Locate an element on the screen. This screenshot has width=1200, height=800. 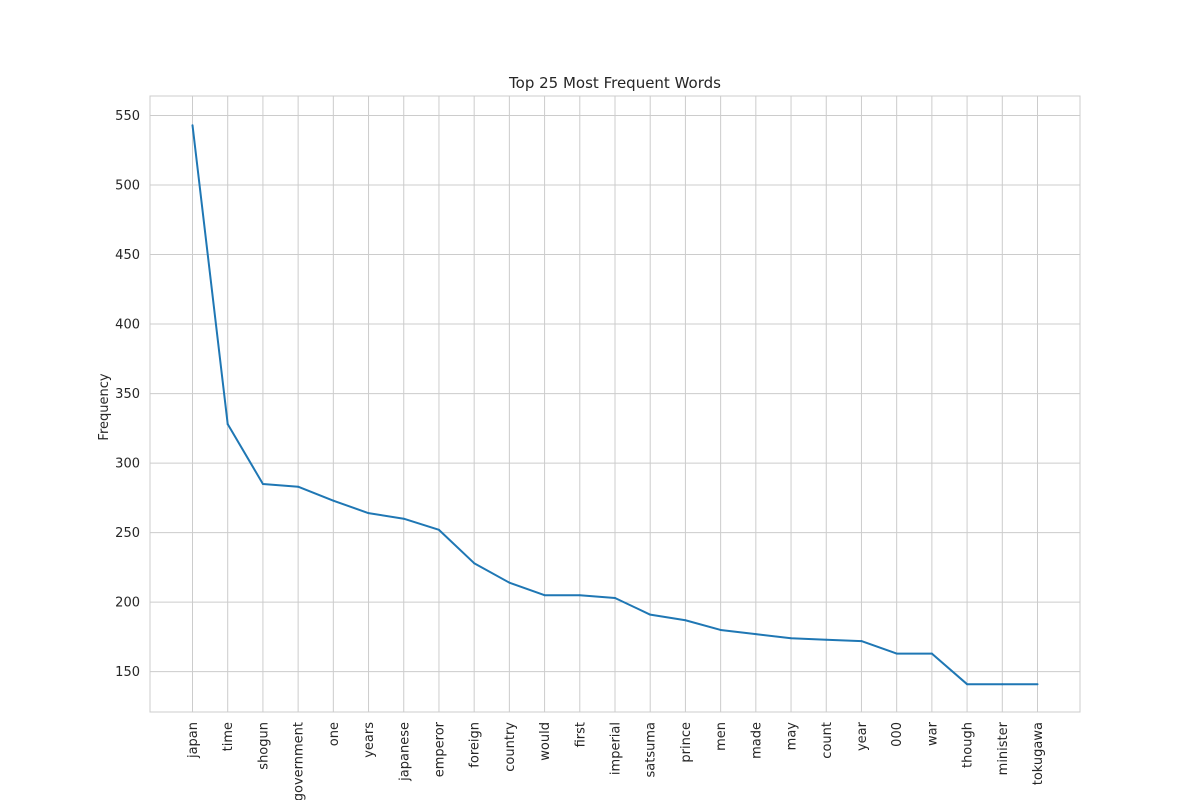
x-tick-label: made is located at coordinates (756, 740).